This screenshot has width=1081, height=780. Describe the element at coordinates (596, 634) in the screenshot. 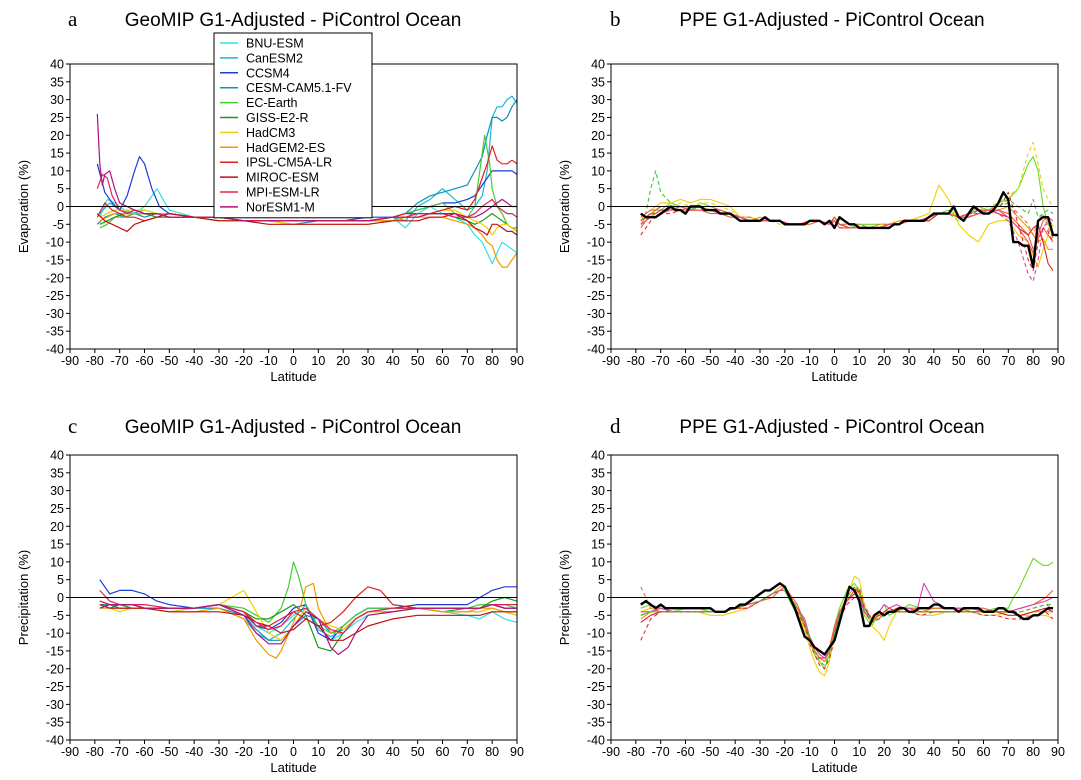

I see `y-tick-label: -10` at that location.